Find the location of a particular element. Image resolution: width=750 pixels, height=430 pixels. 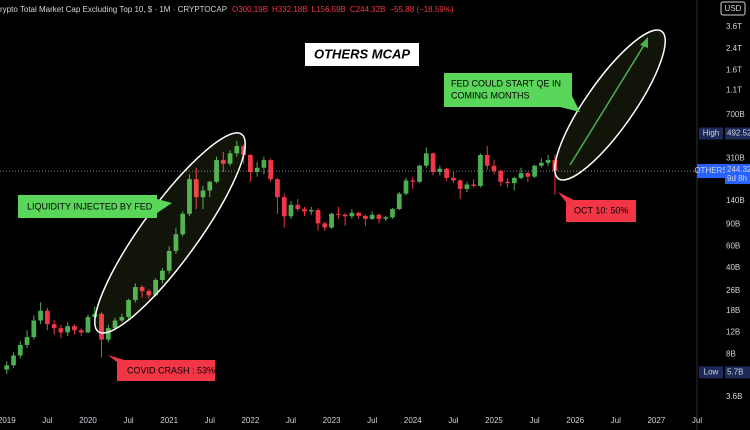

x-tick-label: 2021 is located at coordinates (169, 420).